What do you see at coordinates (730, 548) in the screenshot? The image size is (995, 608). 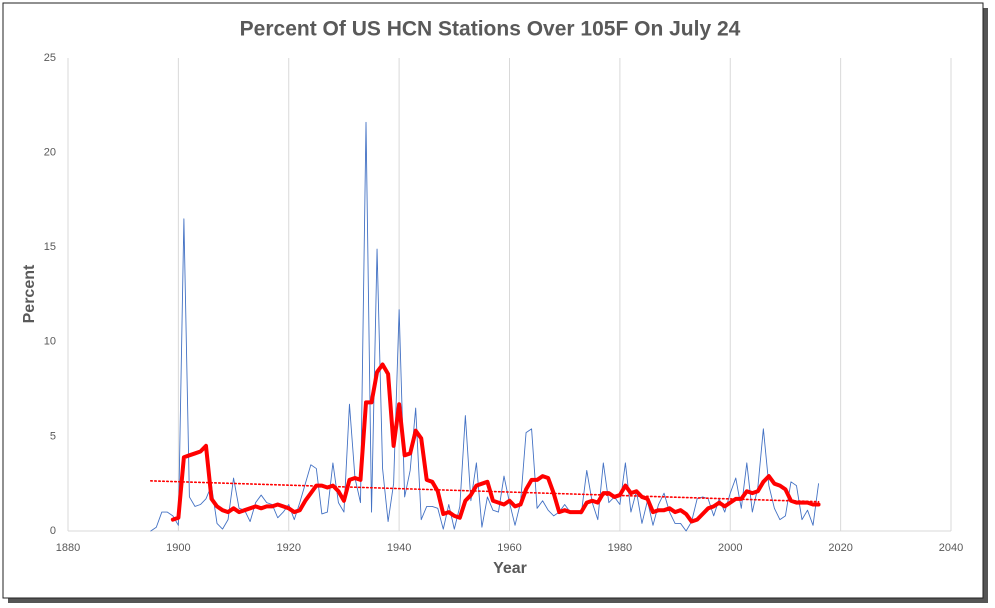 I see `x-tick-label: 2000` at bounding box center [730, 548].